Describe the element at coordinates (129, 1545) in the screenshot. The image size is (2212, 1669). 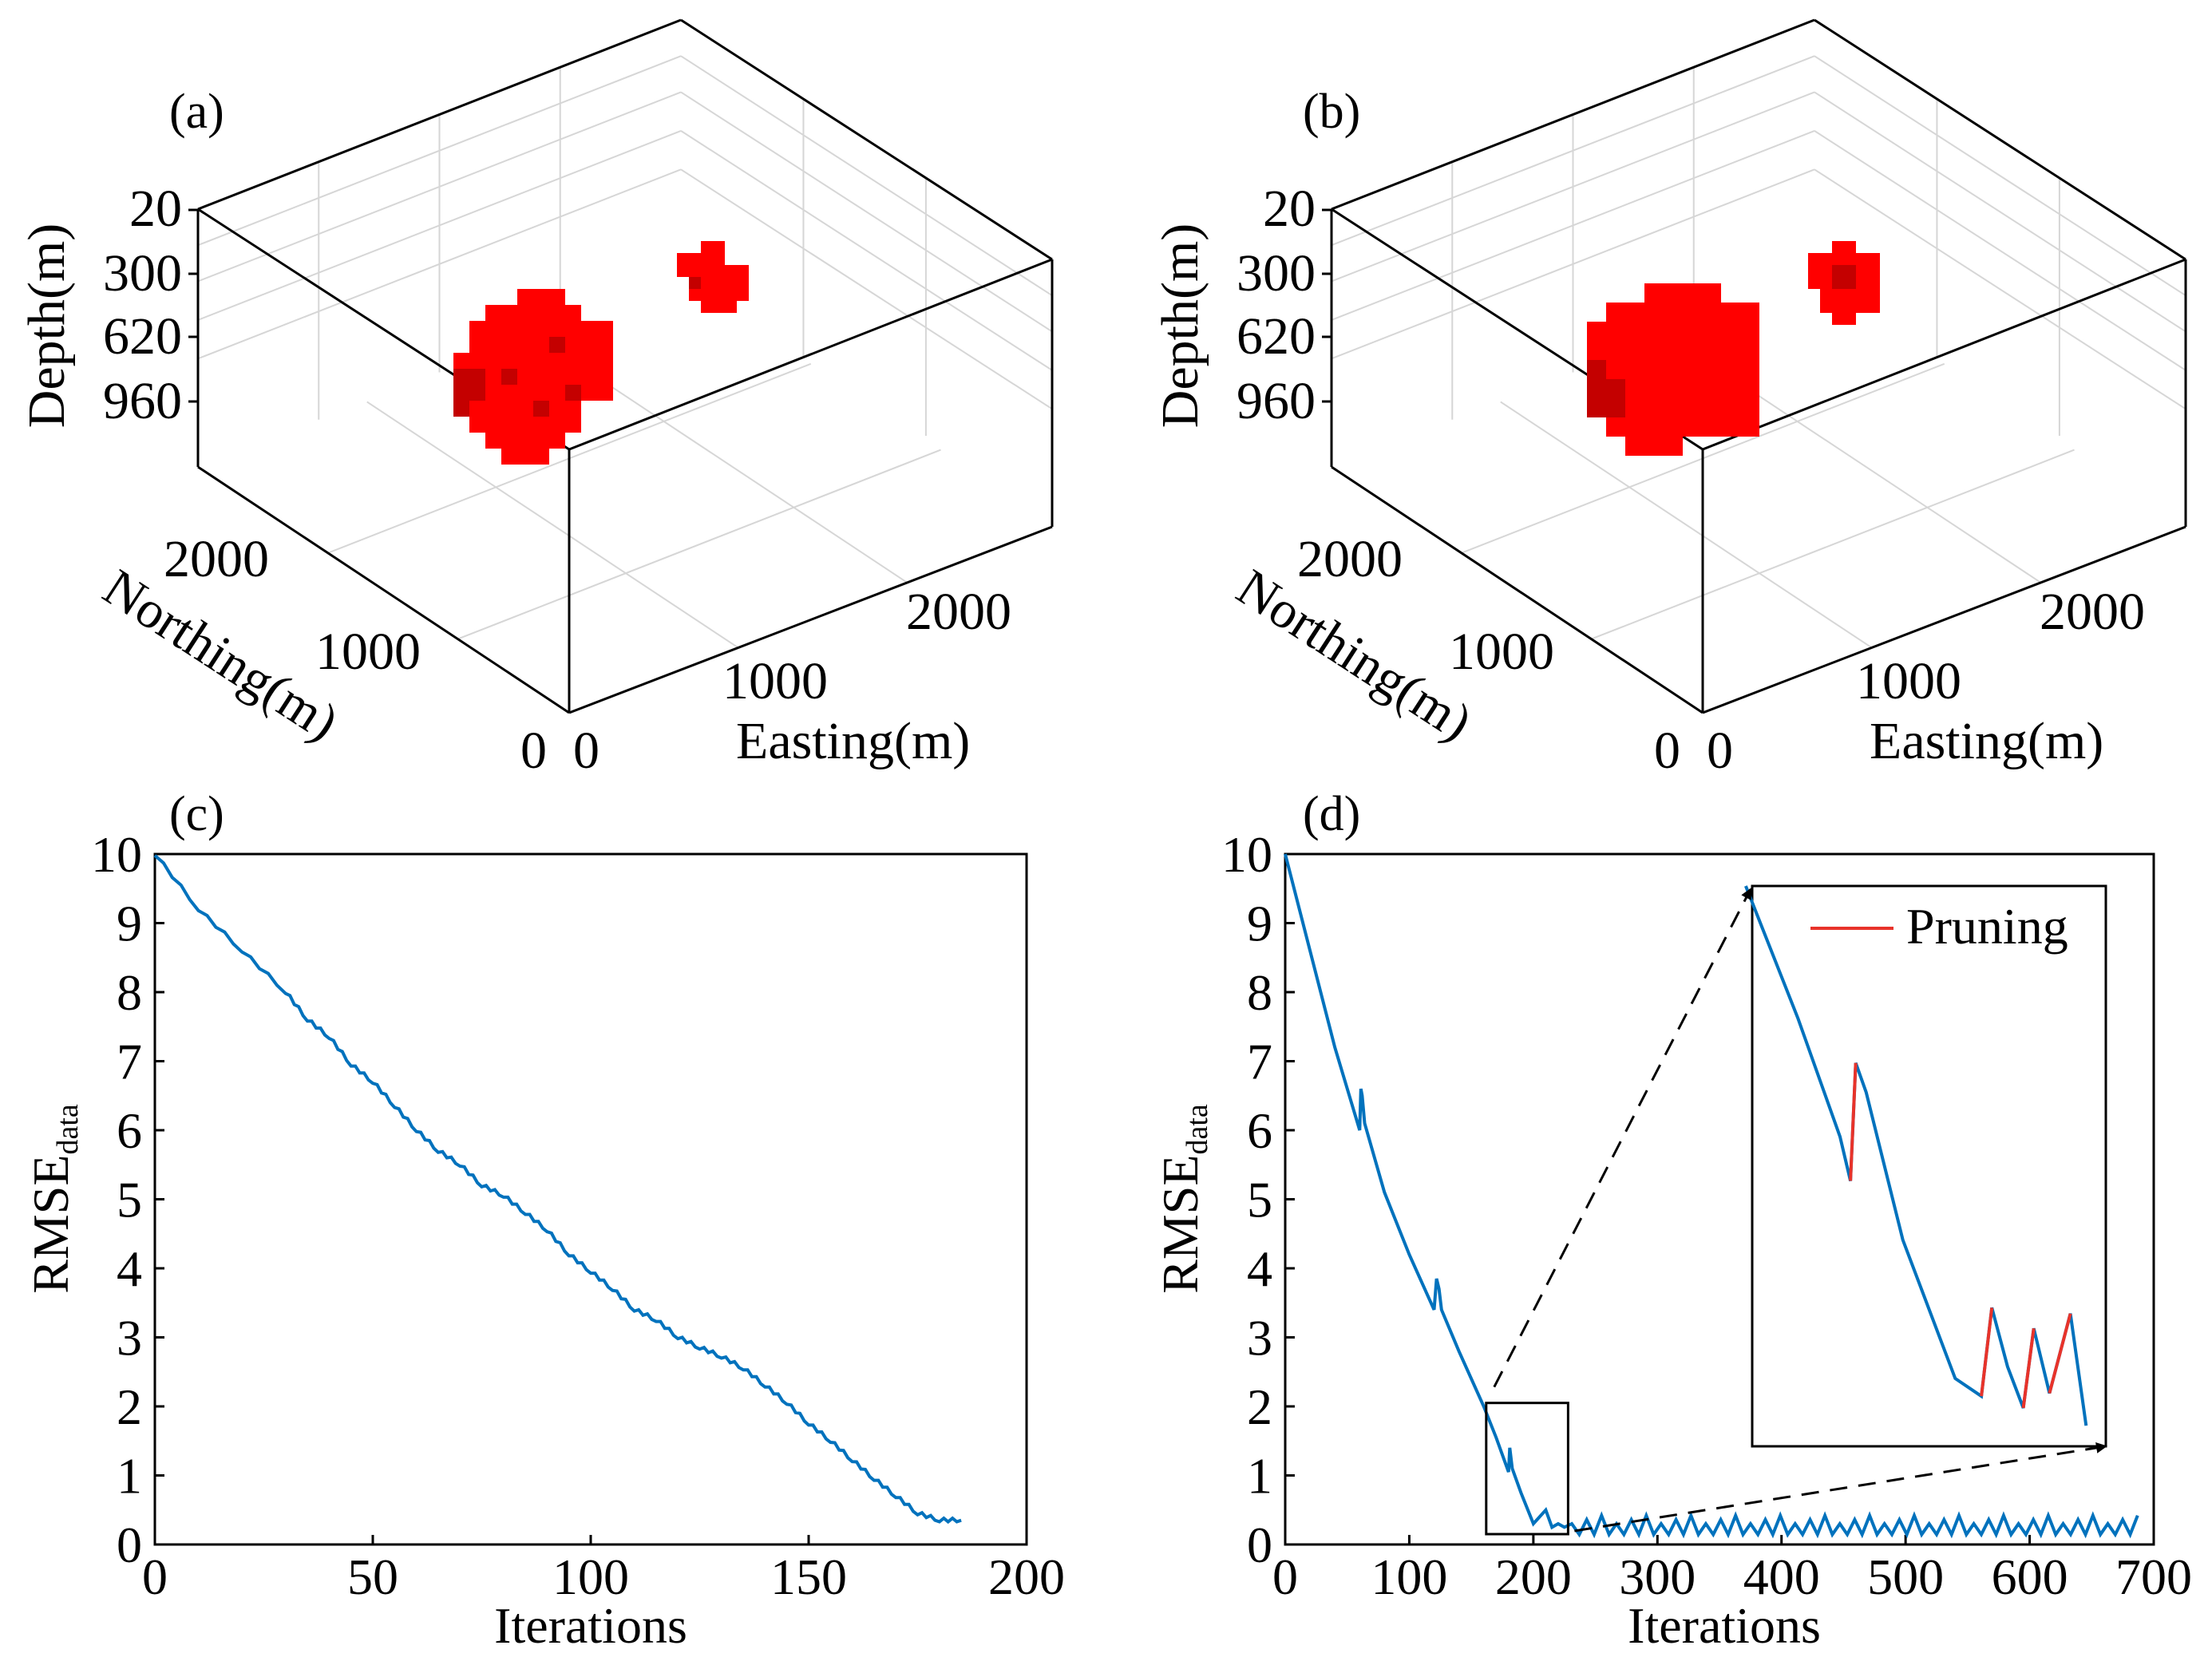
I see `panel-c-ytick-label: 0` at that location.